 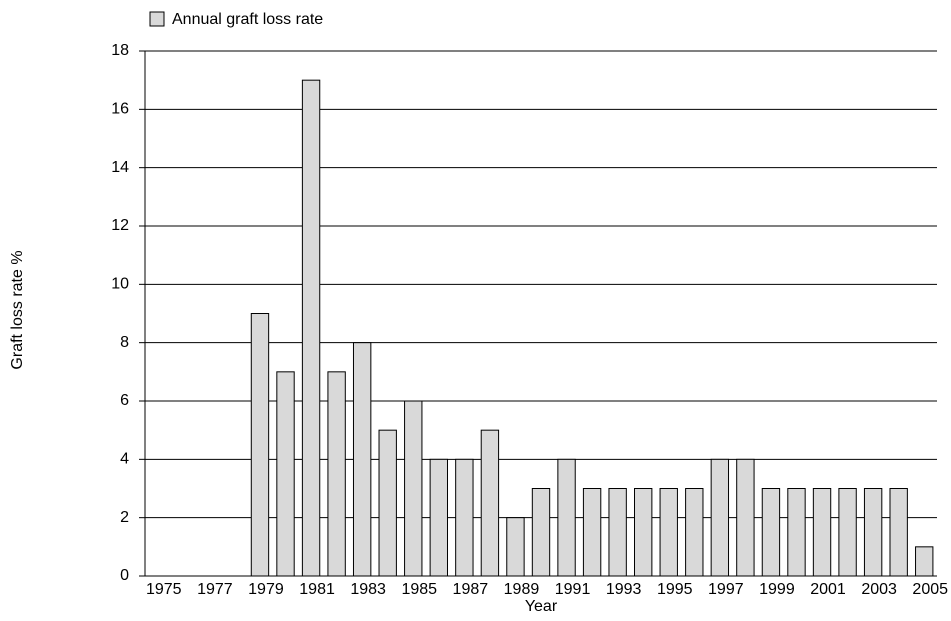 What do you see at coordinates (522, 589) in the screenshot?
I see `x-tick-label: 1989` at bounding box center [522, 589].